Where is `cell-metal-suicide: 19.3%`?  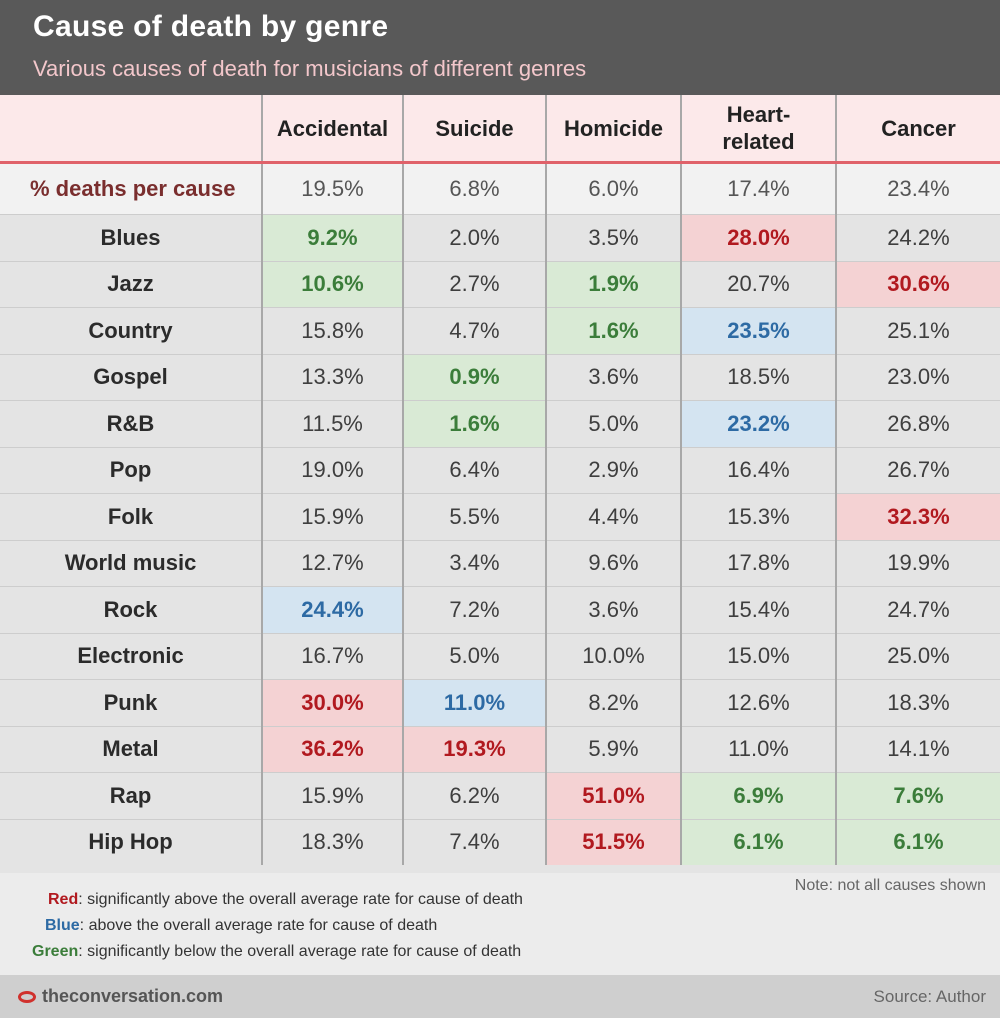
cell-metal-suicide: 19.3% is located at coordinates (474, 749).